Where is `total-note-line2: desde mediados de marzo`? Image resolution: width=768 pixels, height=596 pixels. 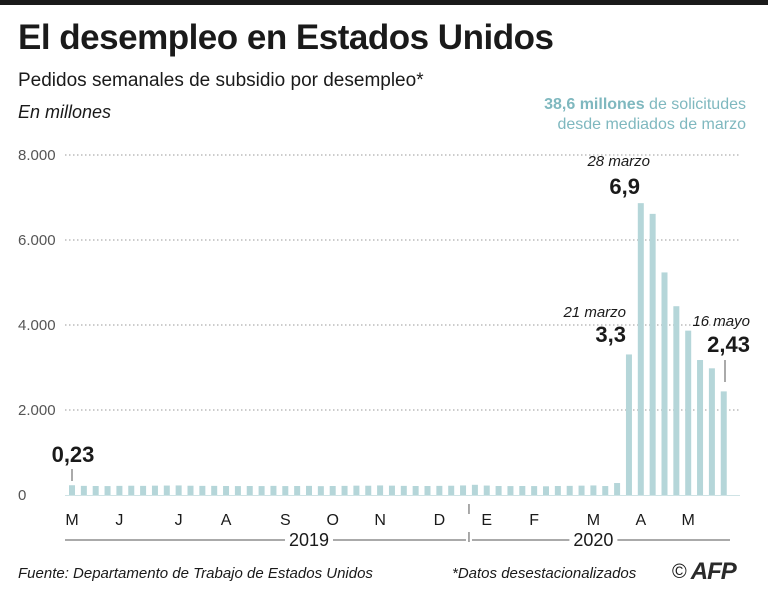 total-note-line2: desde mediados de marzo is located at coordinates (651, 124).